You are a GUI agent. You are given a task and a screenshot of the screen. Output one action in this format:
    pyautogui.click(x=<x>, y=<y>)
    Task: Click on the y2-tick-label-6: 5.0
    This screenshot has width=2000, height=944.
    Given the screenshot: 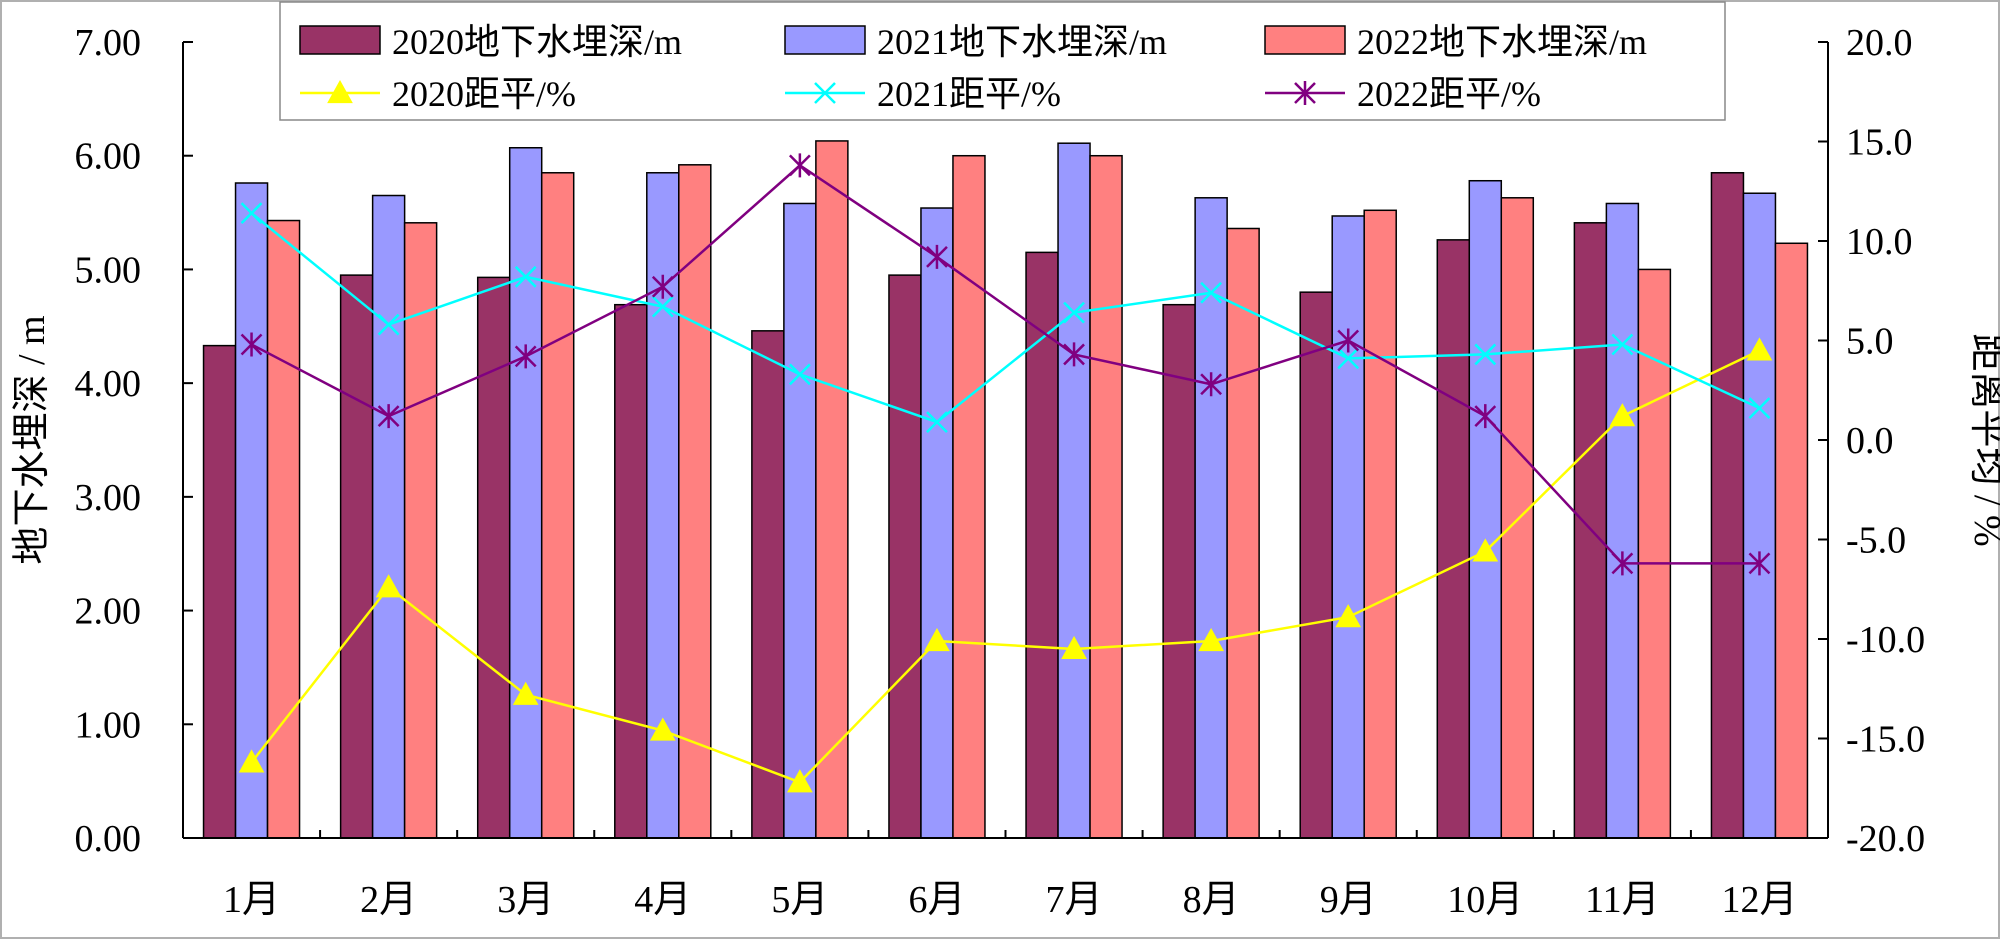 What is the action you would take?
    pyautogui.click(x=1870, y=342)
    